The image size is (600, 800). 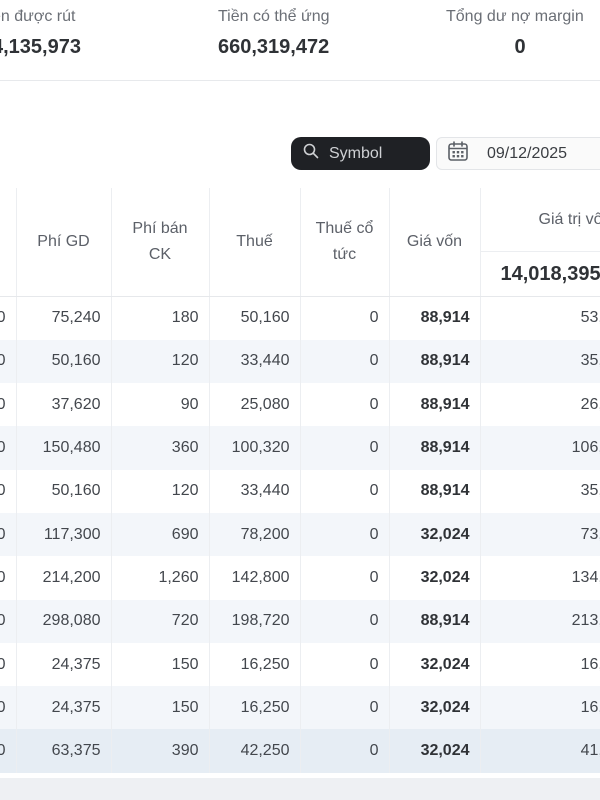 What do you see at coordinates (64, 751) in the screenshot?
I see `cell-phi-gd: 63,375` at bounding box center [64, 751].